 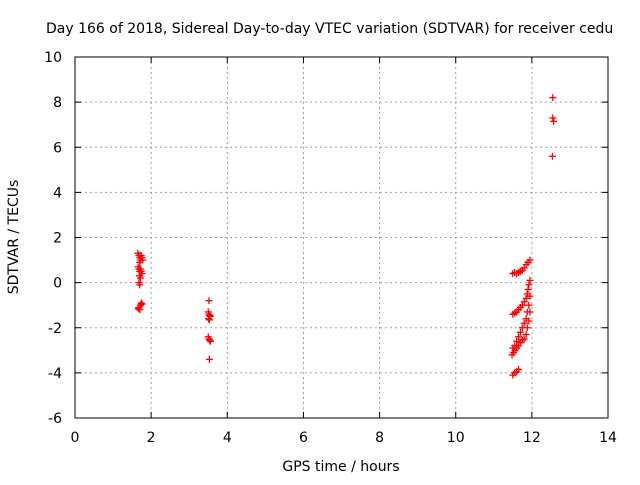 What do you see at coordinates (55, 374) in the screenshot?
I see `y-tick-label: -4` at bounding box center [55, 374].